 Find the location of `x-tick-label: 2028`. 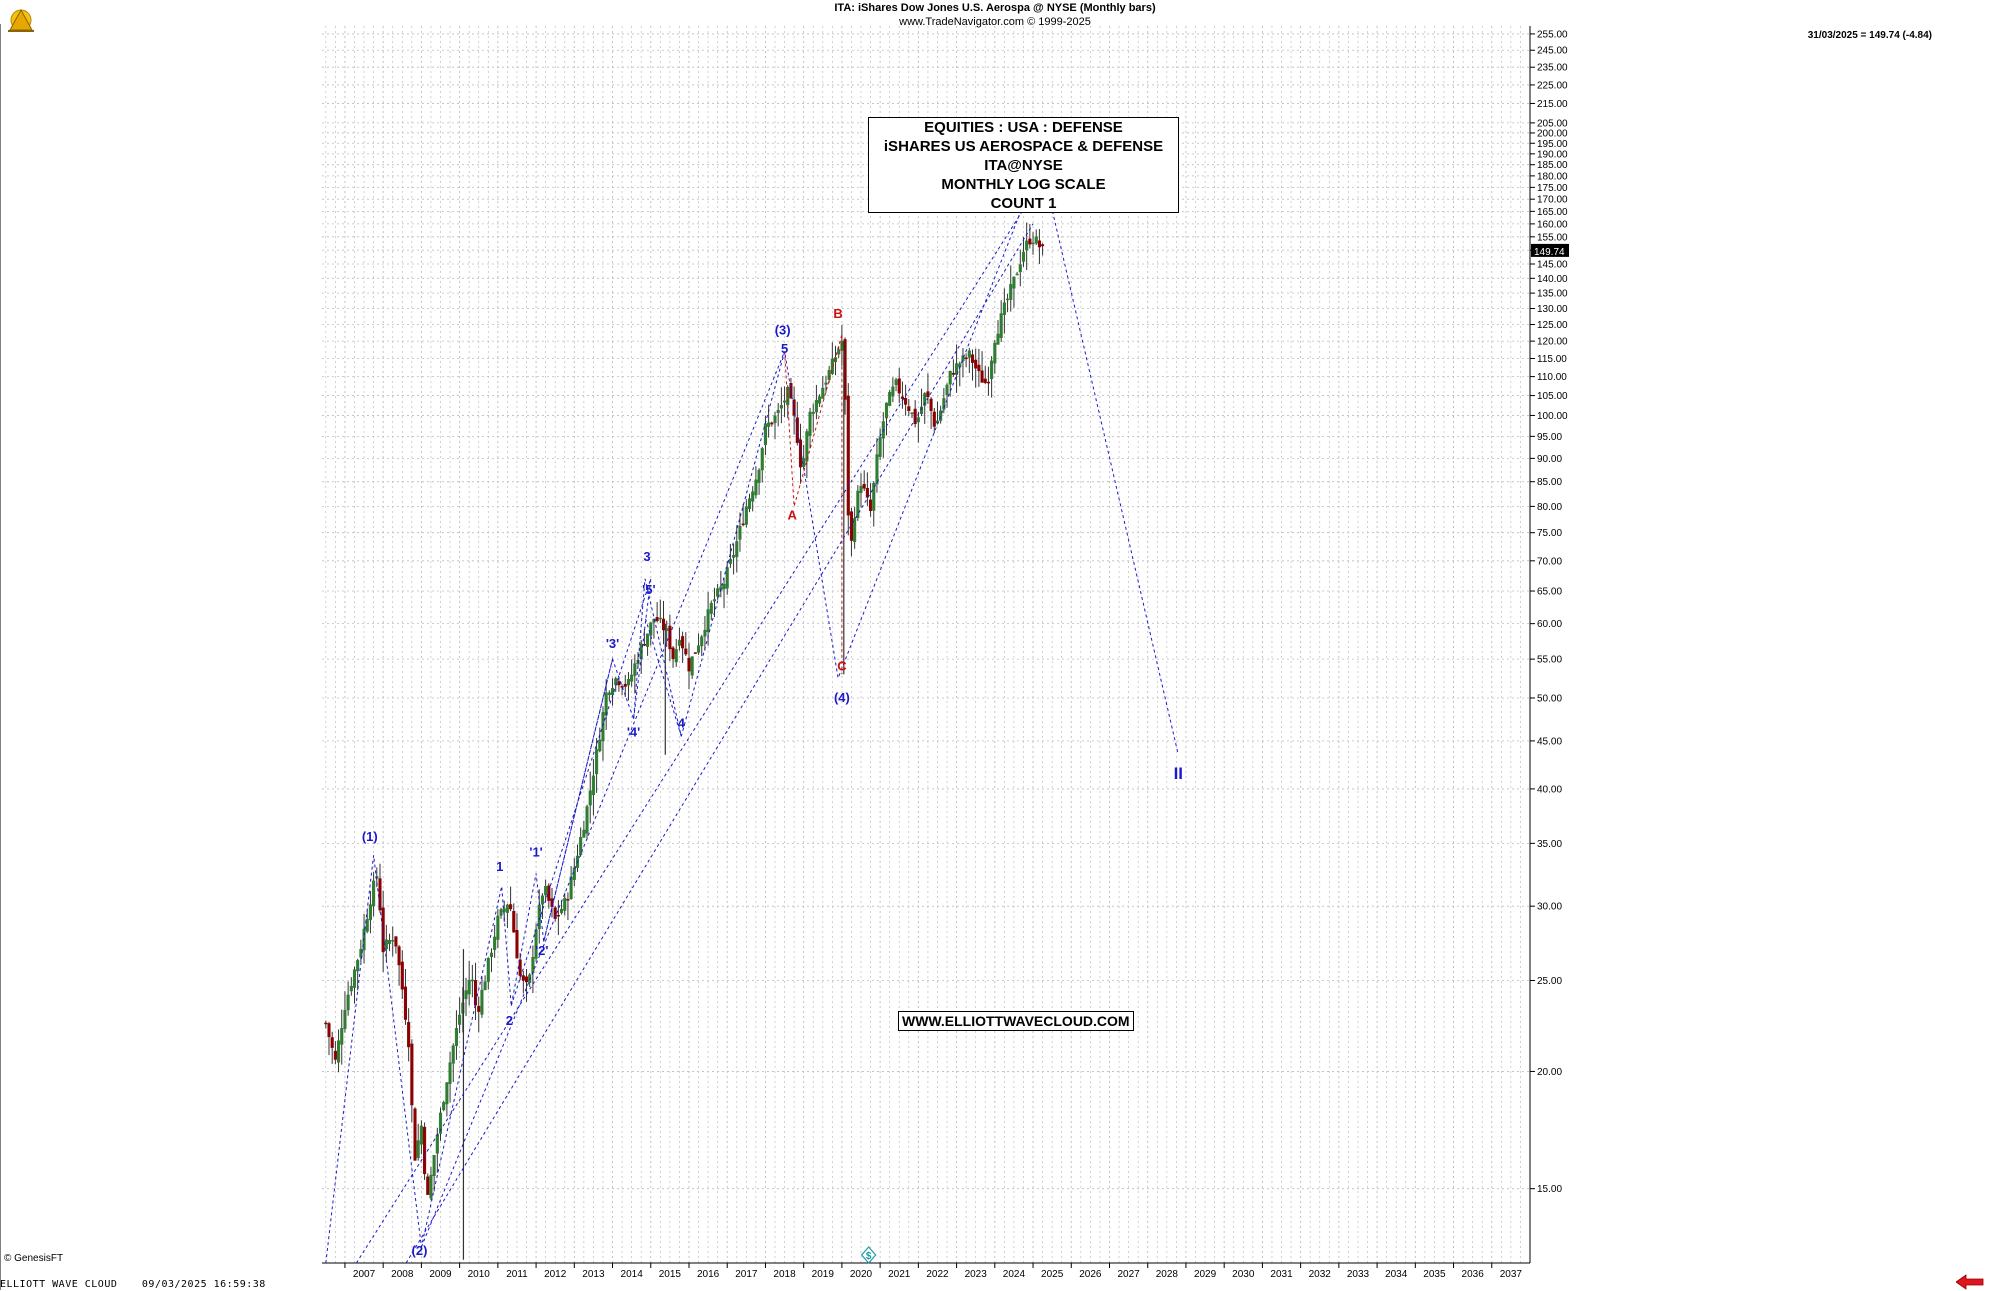

x-tick-label: 2028 is located at coordinates (1167, 1274).